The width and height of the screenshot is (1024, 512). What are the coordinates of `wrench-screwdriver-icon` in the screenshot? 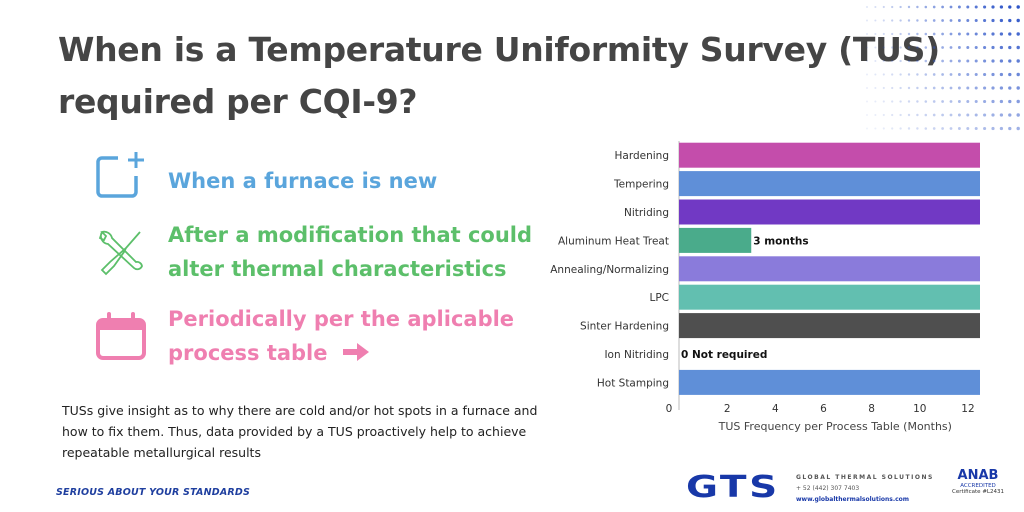 It's located at (120, 253).